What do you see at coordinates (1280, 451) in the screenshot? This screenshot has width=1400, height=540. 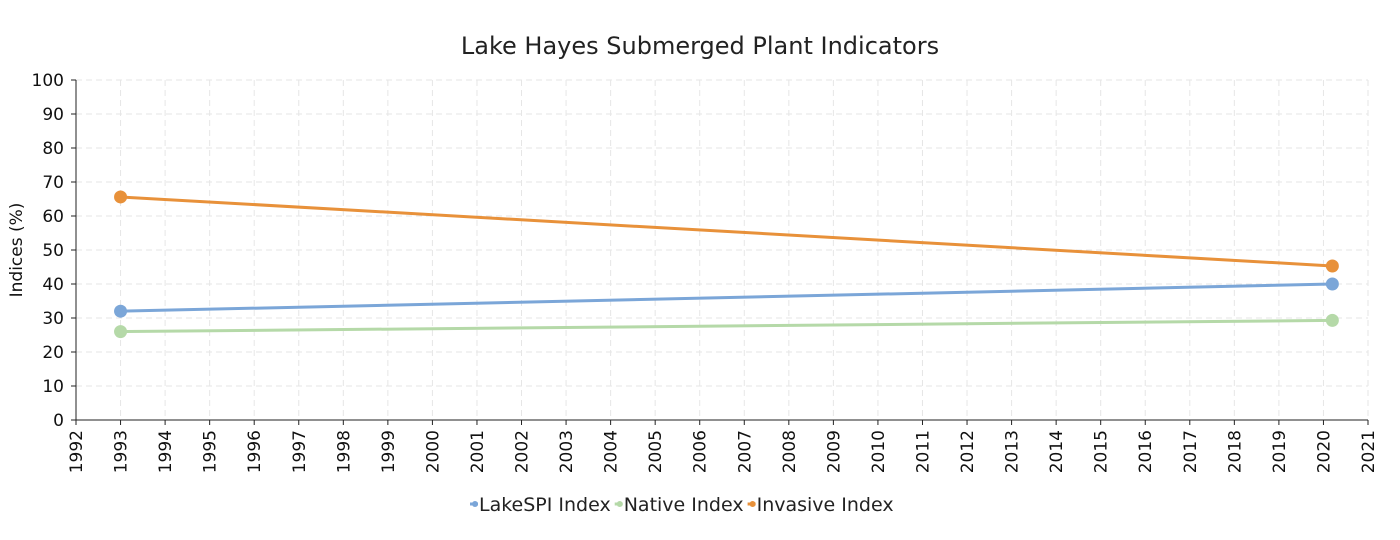 I see `x-tick-label: 2019` at bounding box center [1280, 451].